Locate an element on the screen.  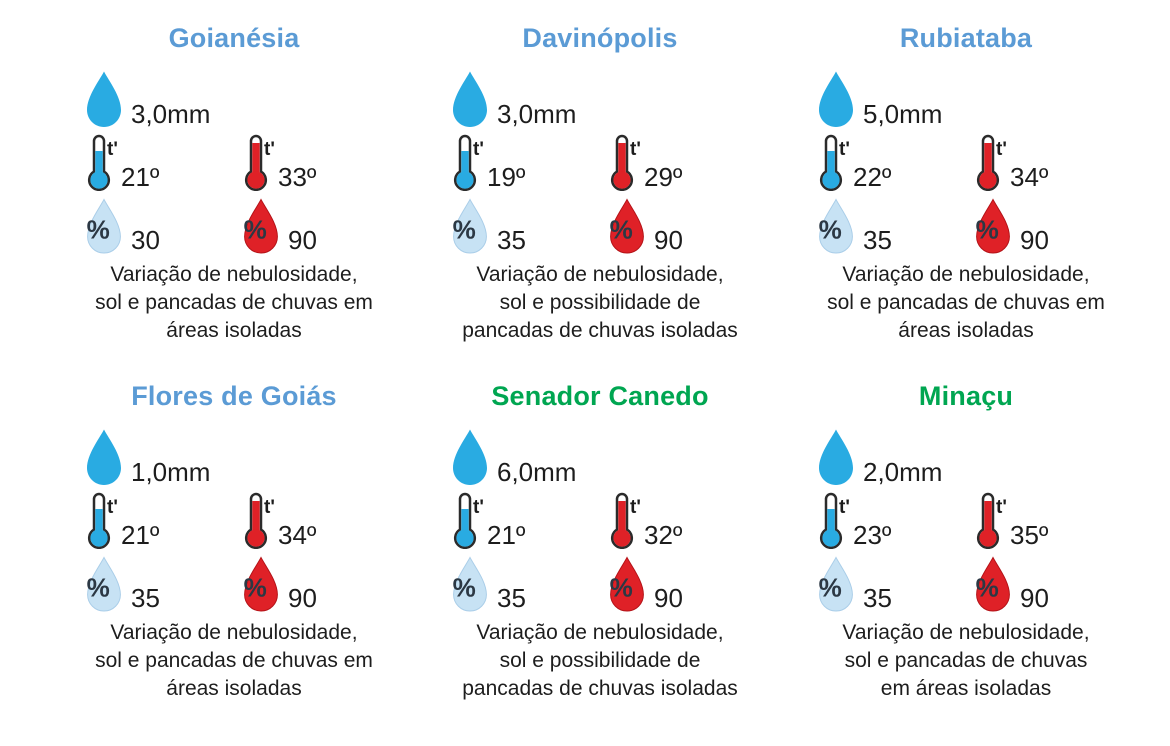
temp-max-group: t' 29º is located at coordinates (645, 162).